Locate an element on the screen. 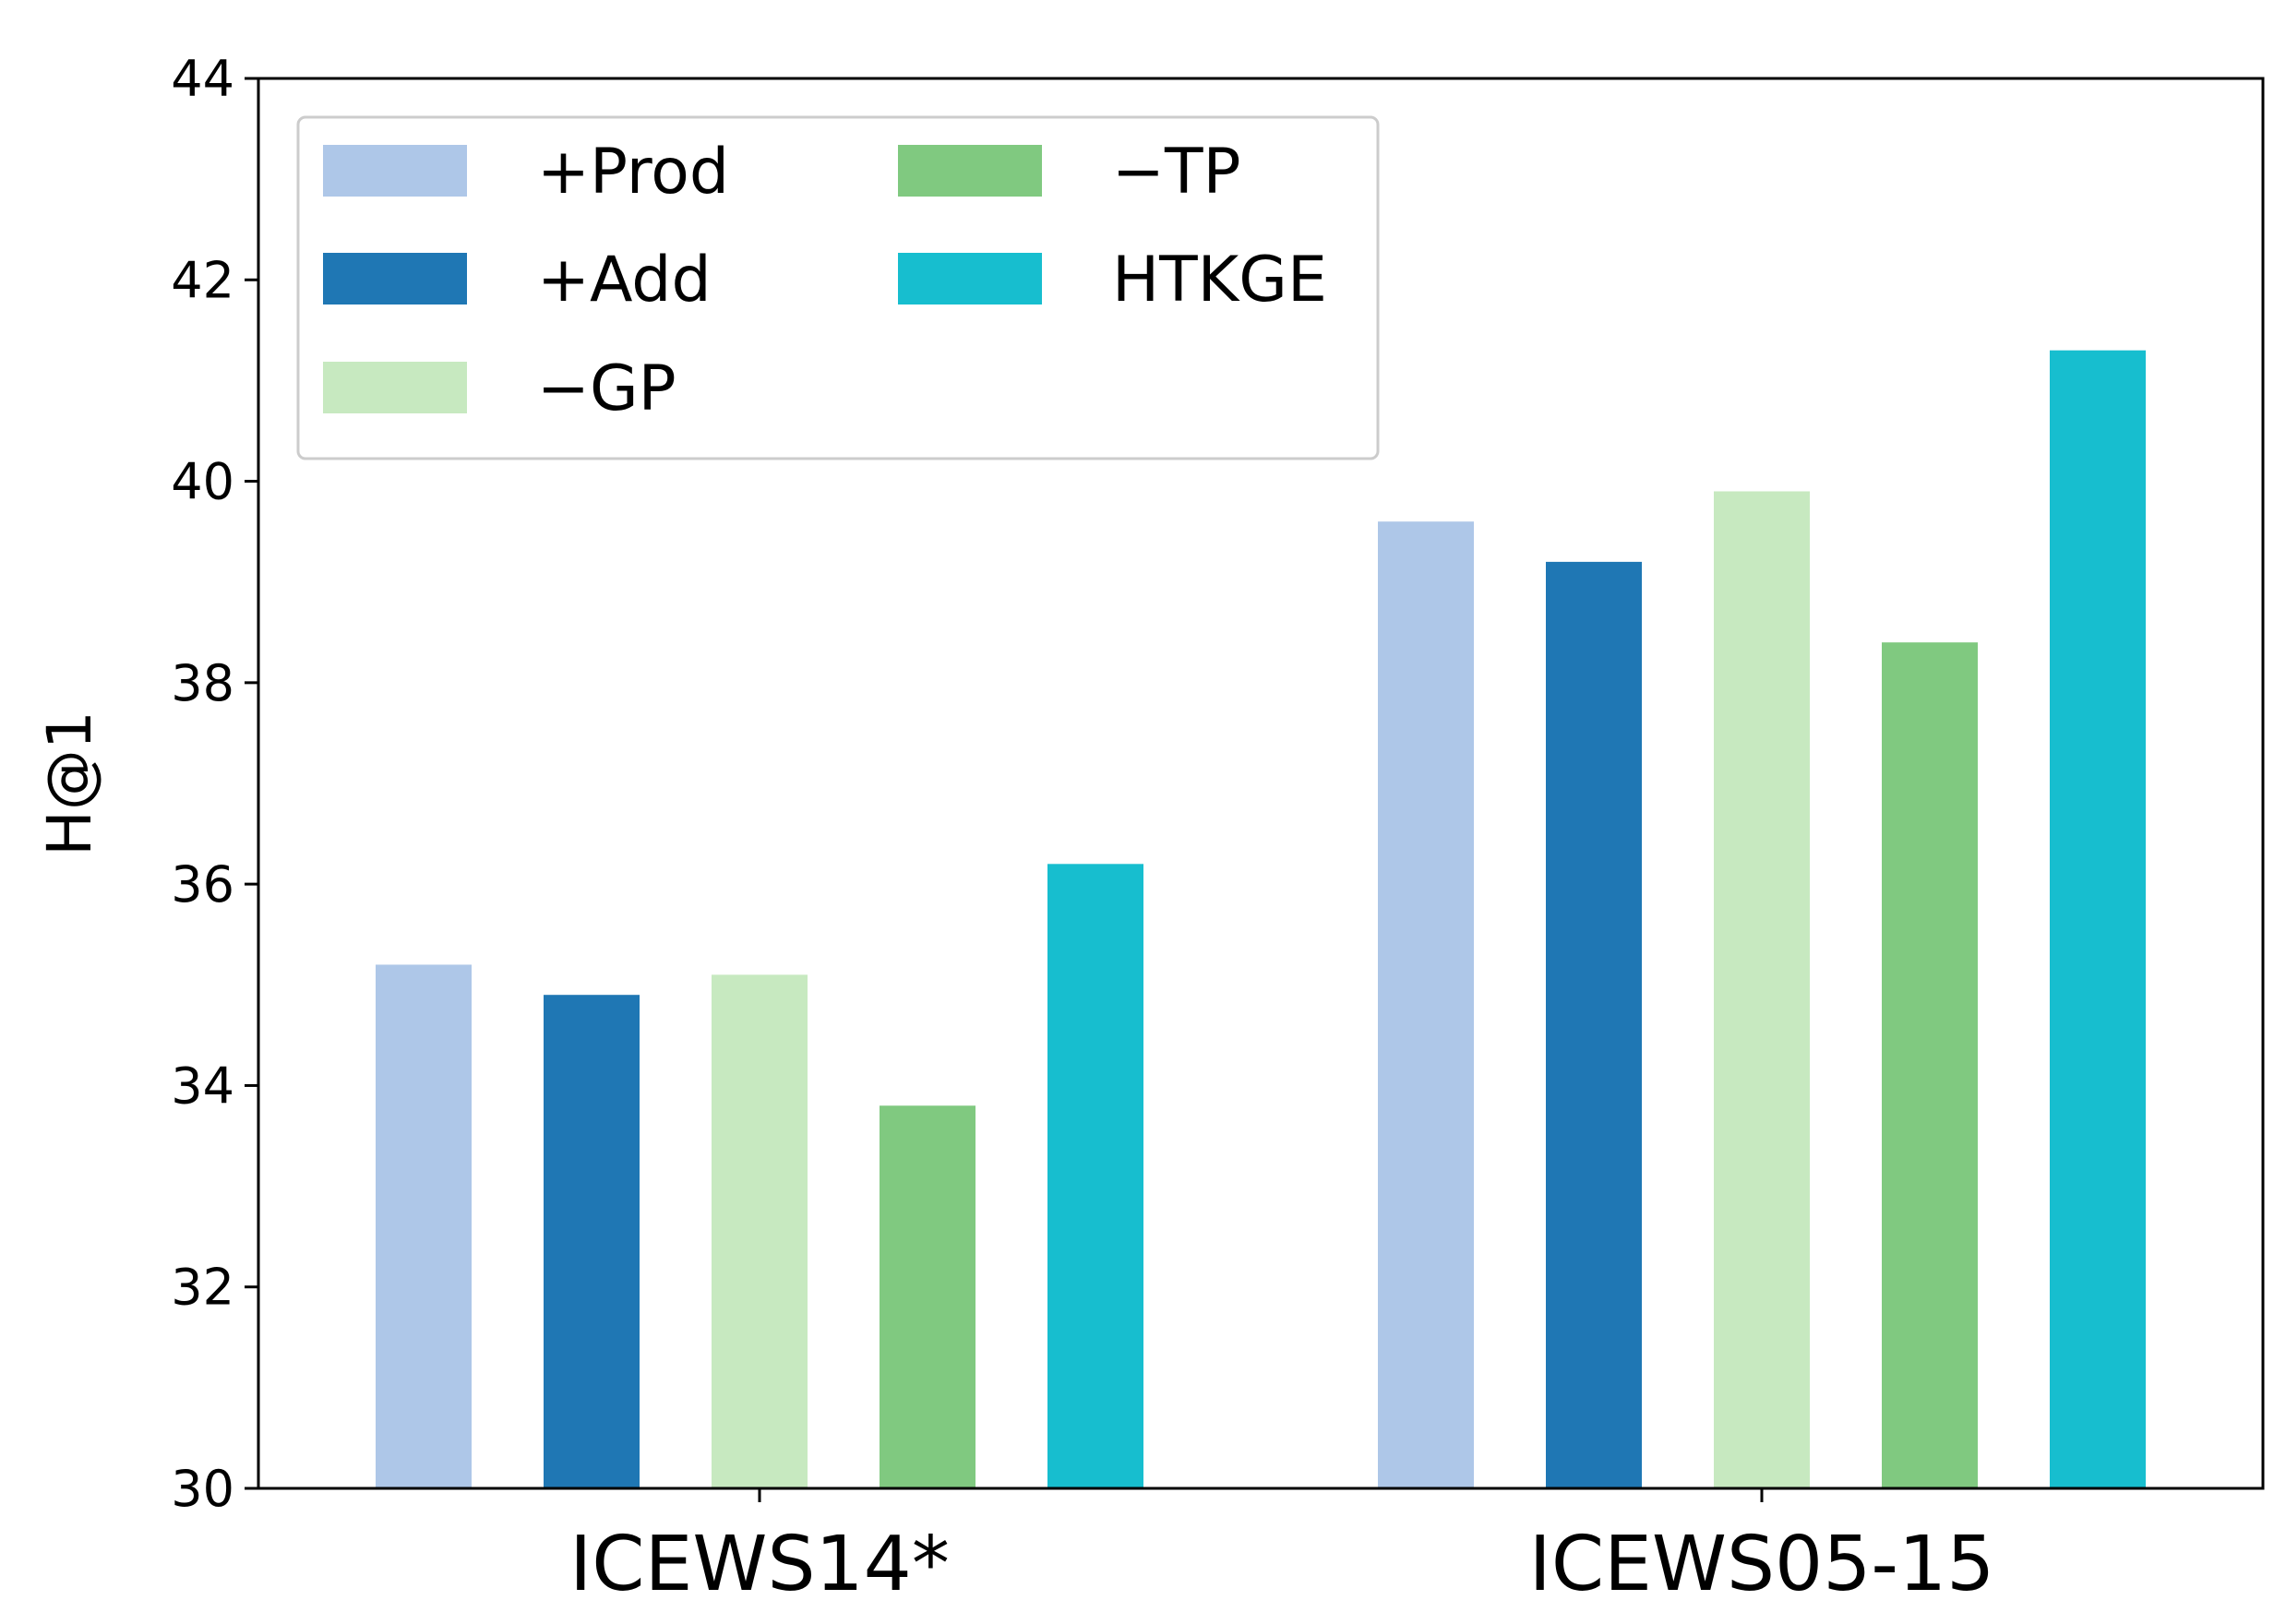 This screenshot has height=1624, width=2286. y-axis-title: H@1 is located at coordinates (69, 783).